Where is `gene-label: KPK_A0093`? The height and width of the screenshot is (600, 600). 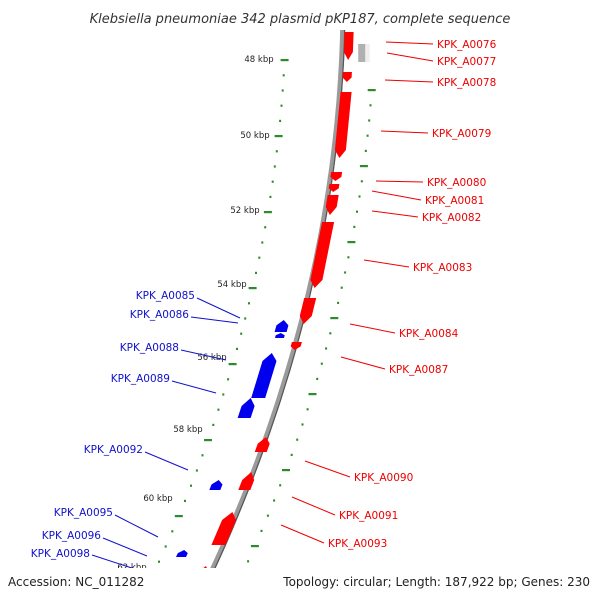 gene-label: KPK_A0093 is located at coordinates (357, 544).